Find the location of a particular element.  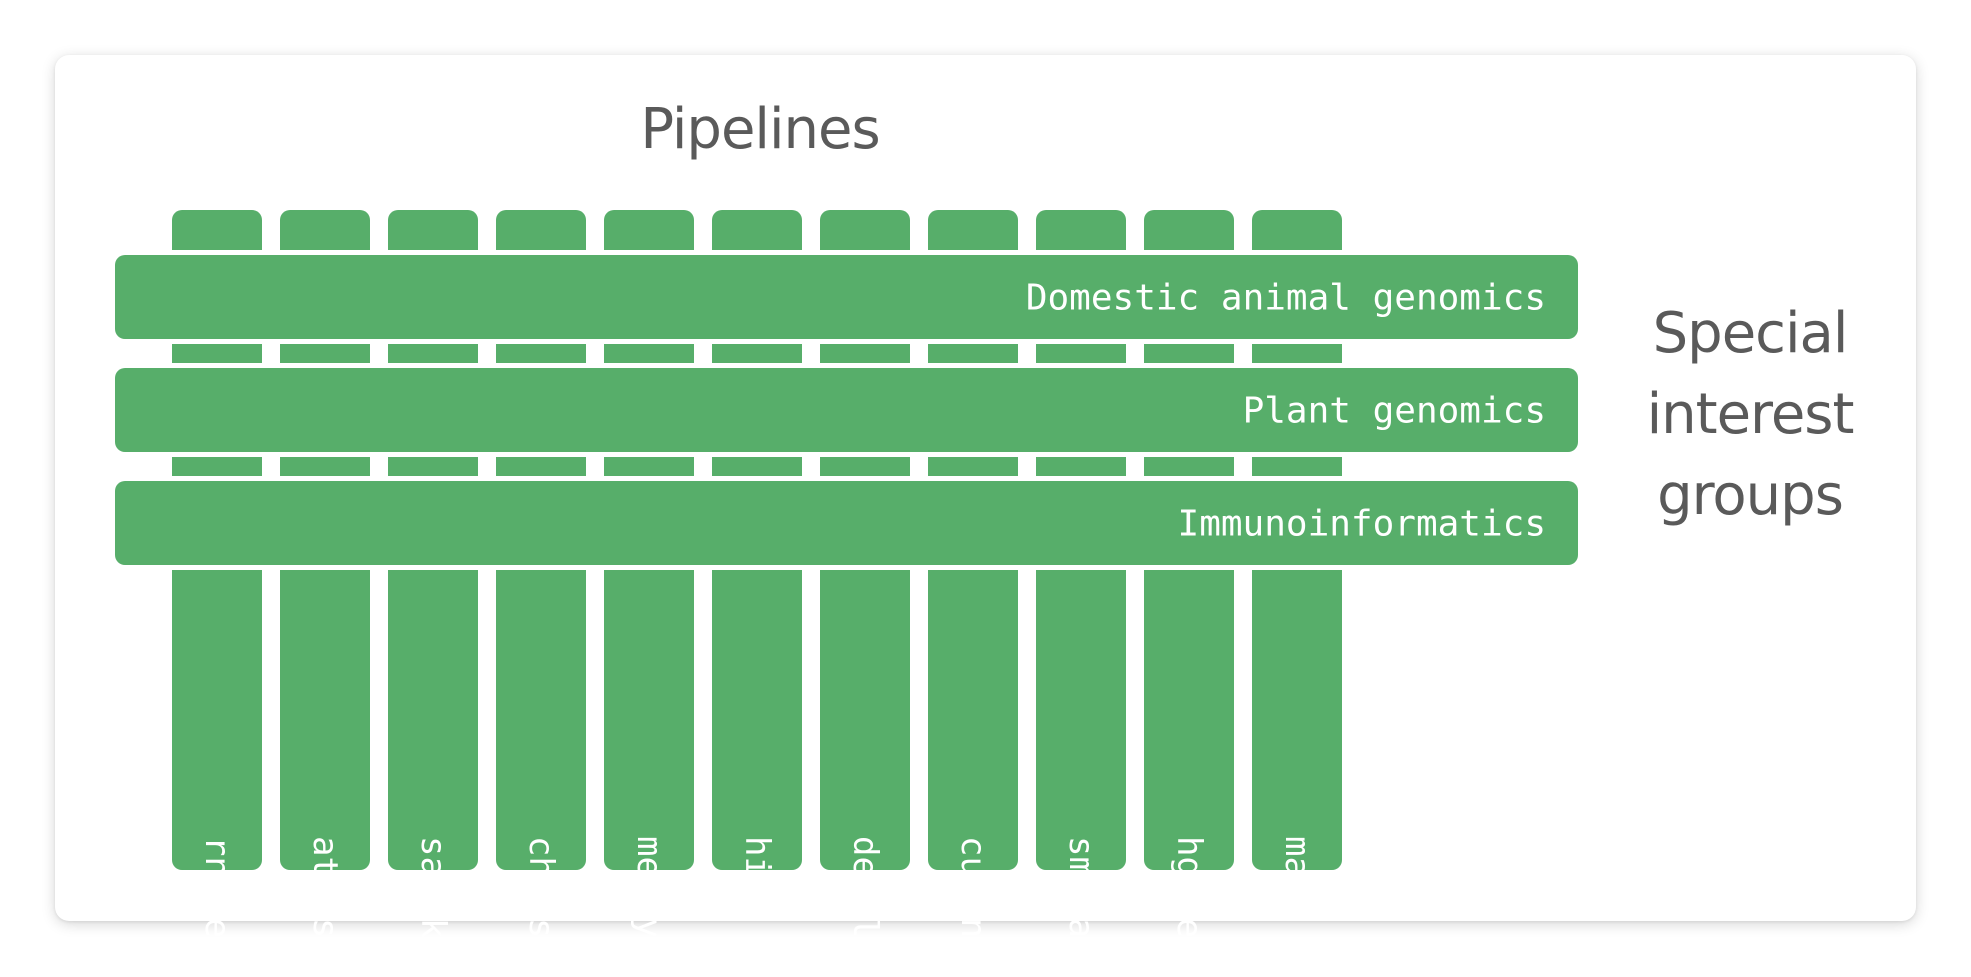

sig-domestic-animal-genomics: Domestic animal genomics is located at coordinates (846, 297).